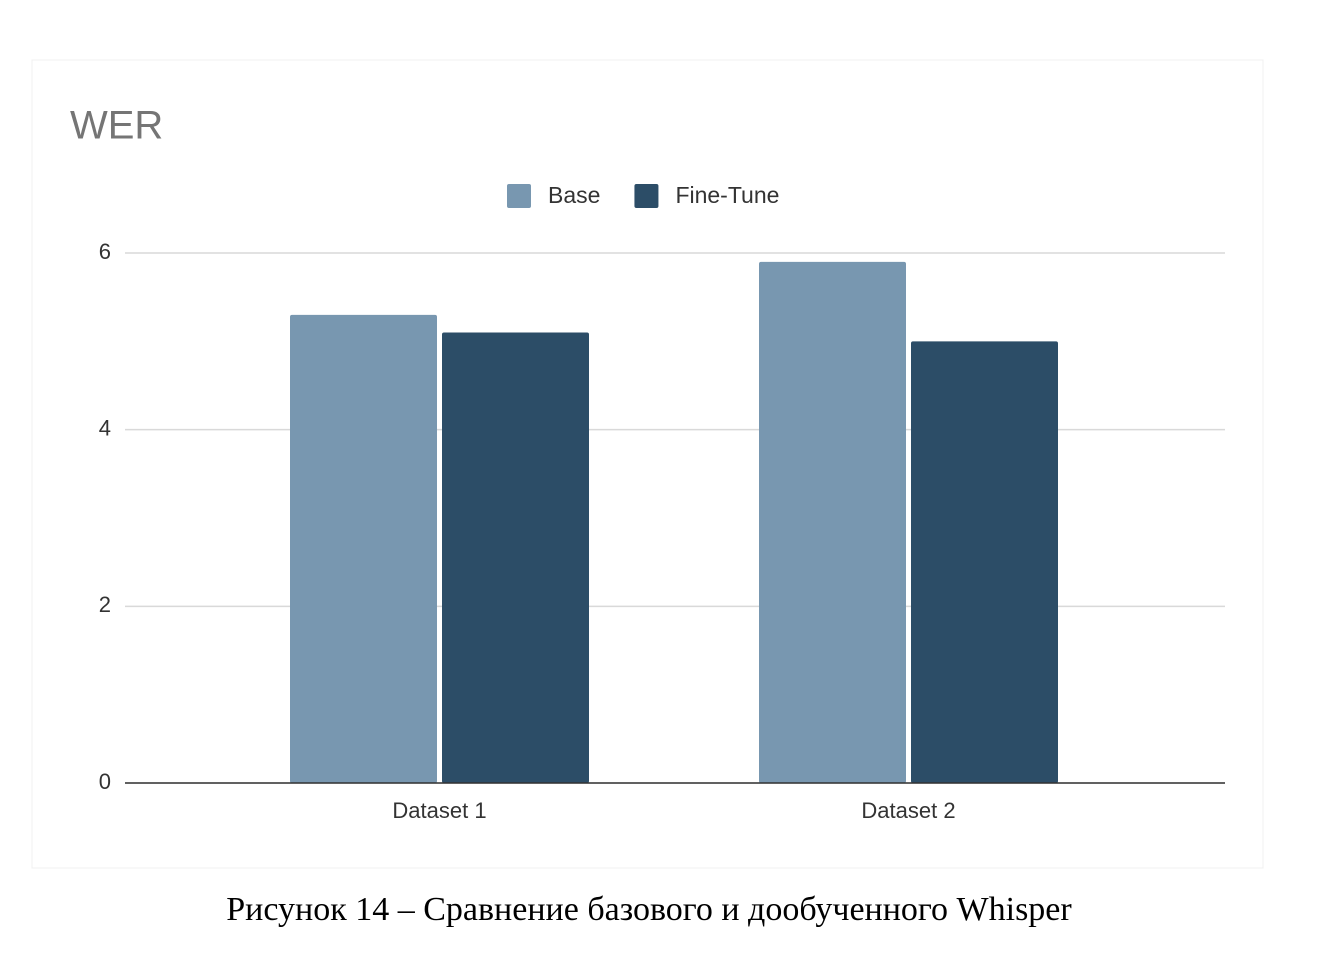 This screenshot has height=965, width=1338. What do you see at coordinates (116, 126) in the screenshot?
I see `chart-title: WER` at bounding box center [116, 126].